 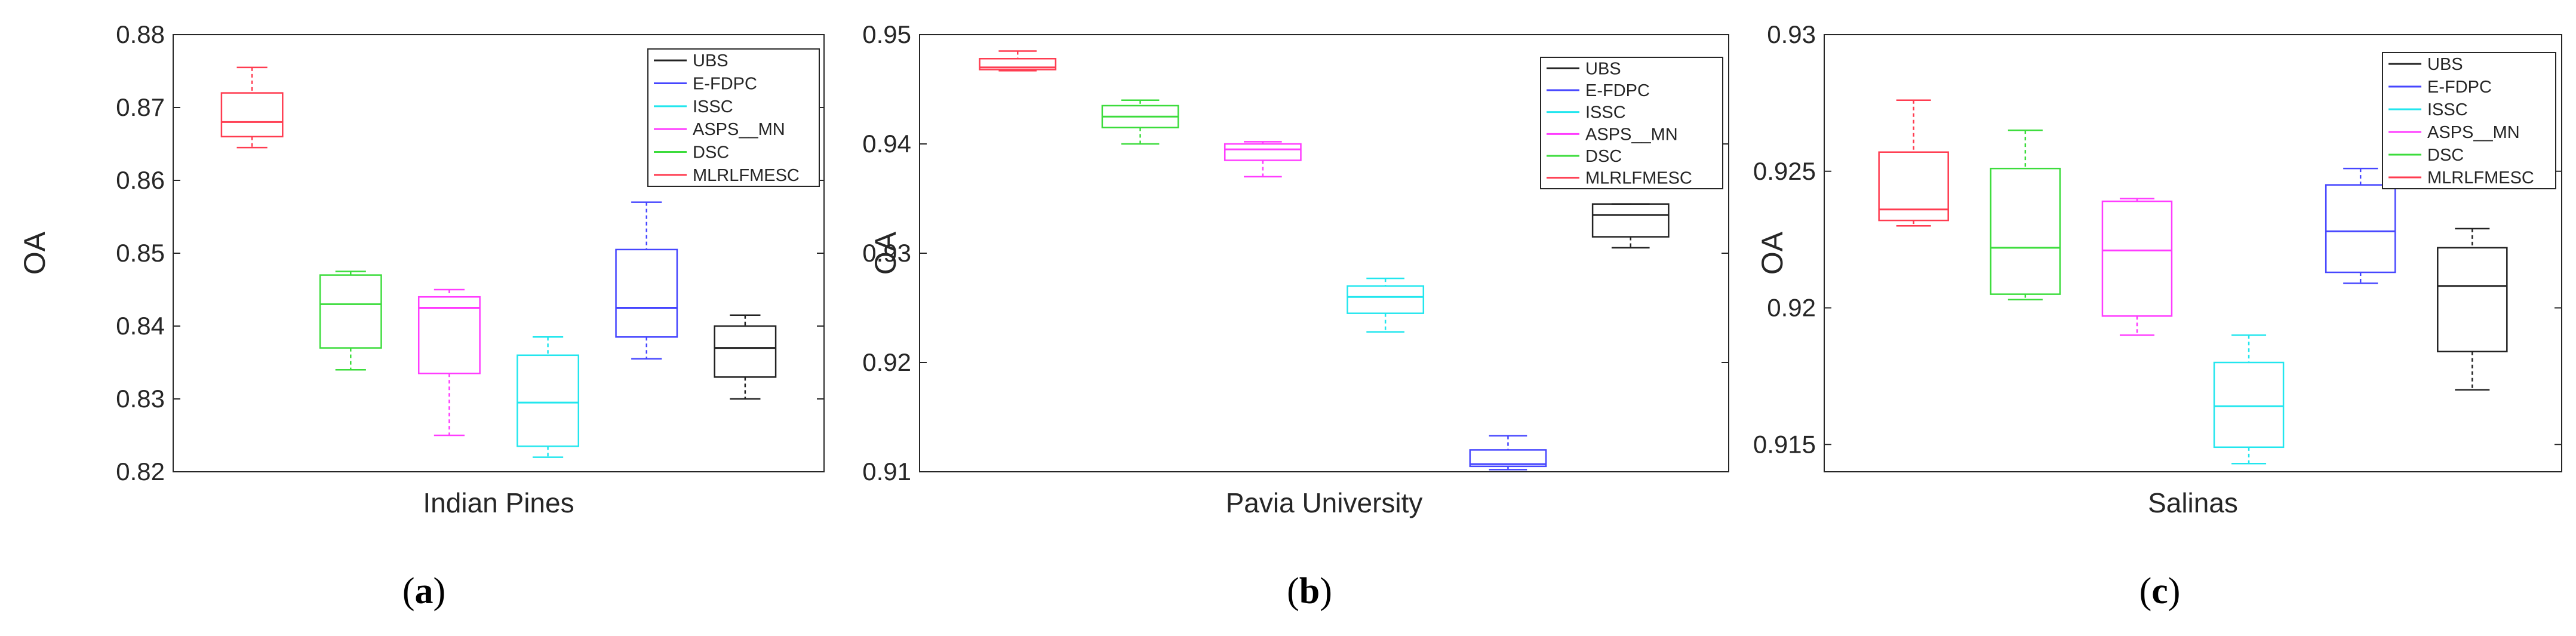 What do you see at coordinates (1326, 591) in the screenshot?
I see `caption-b-close: )` at bounding box center [1326, 591].